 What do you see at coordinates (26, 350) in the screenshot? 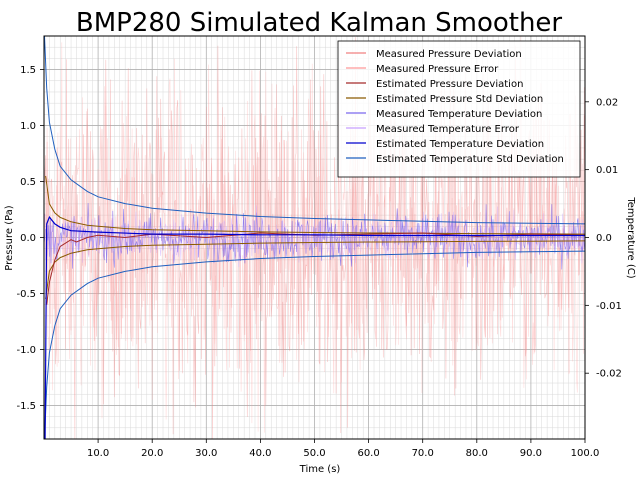
I see `y-tick-label: -1.0` at bounding box center [26, 350].